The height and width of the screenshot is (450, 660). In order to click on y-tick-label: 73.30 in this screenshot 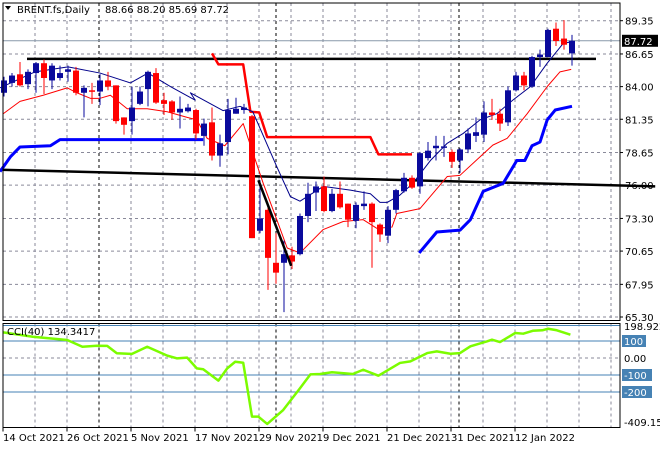, I will do `click(639, 219)`.